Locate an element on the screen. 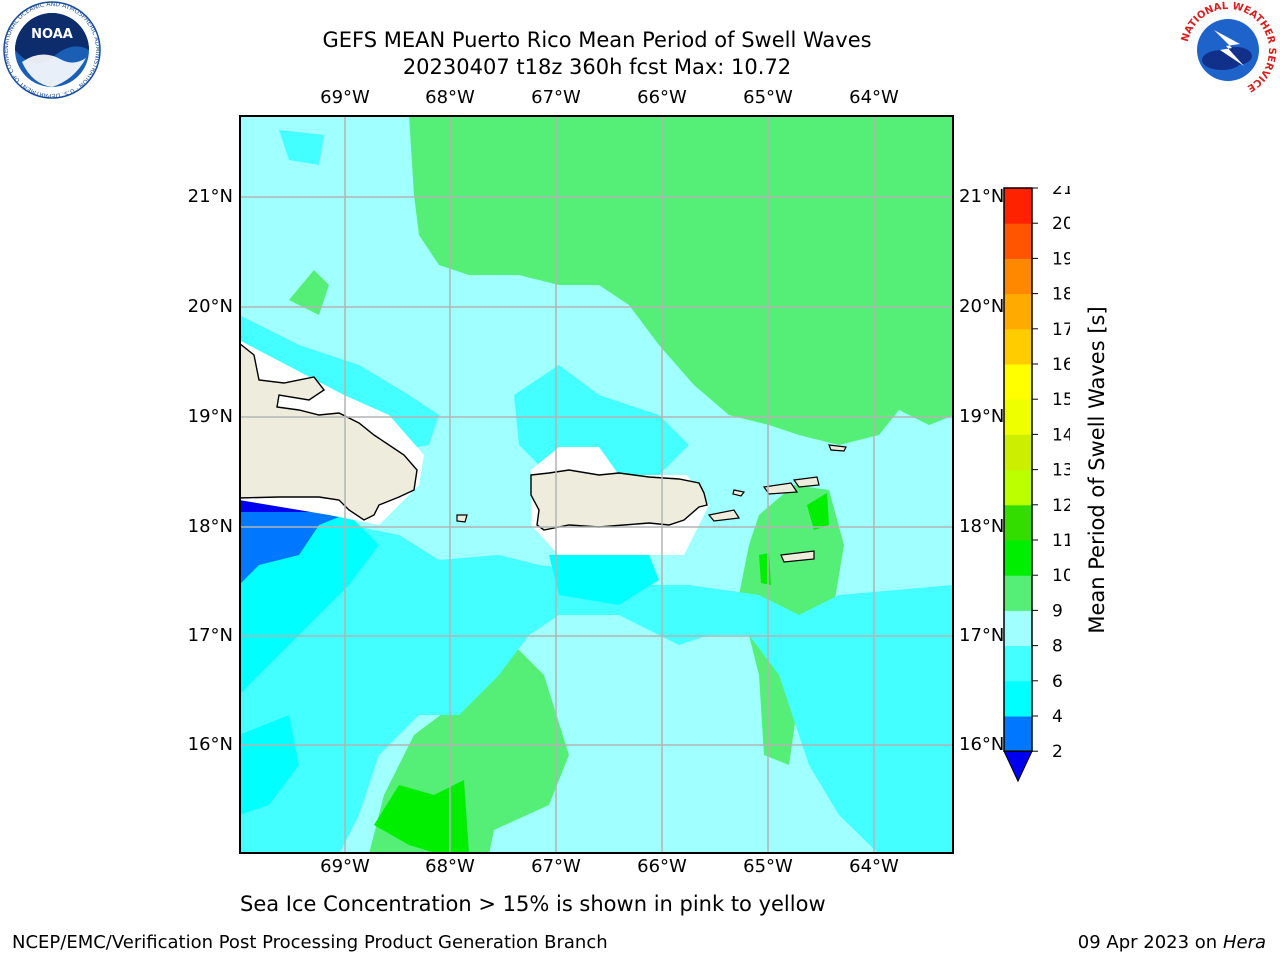 The height and width of the screenshot is (960, 1280). lat-label-right: 19°N is located at coordinates (982, 416).